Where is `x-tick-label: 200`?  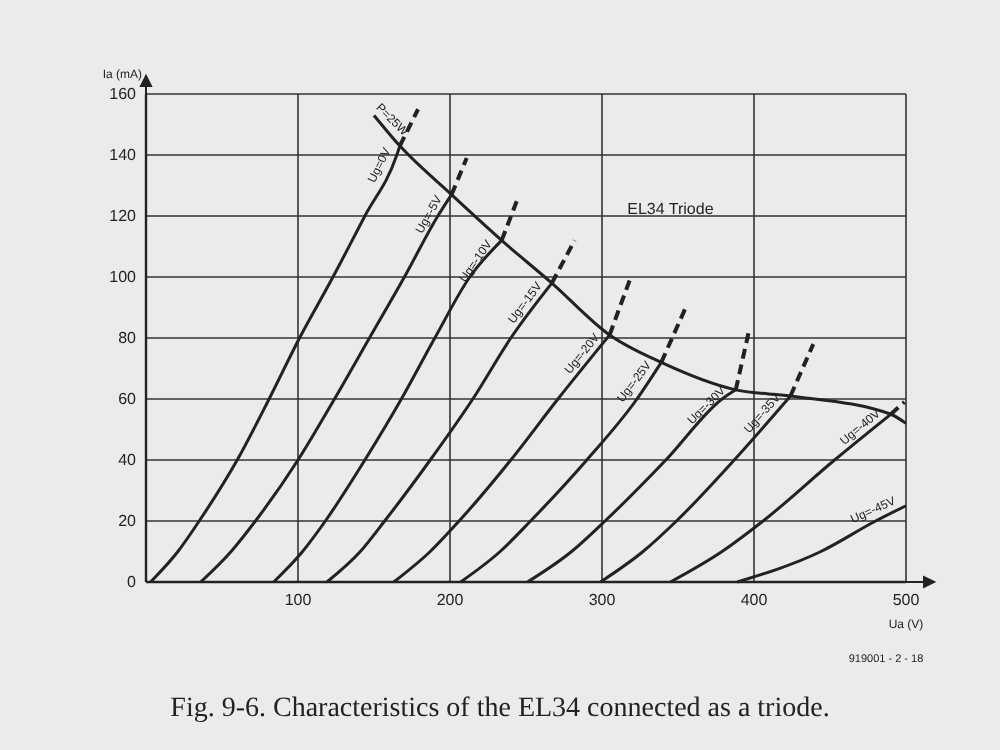
x-tick-label: 200 is located at coordinates (450, 600).